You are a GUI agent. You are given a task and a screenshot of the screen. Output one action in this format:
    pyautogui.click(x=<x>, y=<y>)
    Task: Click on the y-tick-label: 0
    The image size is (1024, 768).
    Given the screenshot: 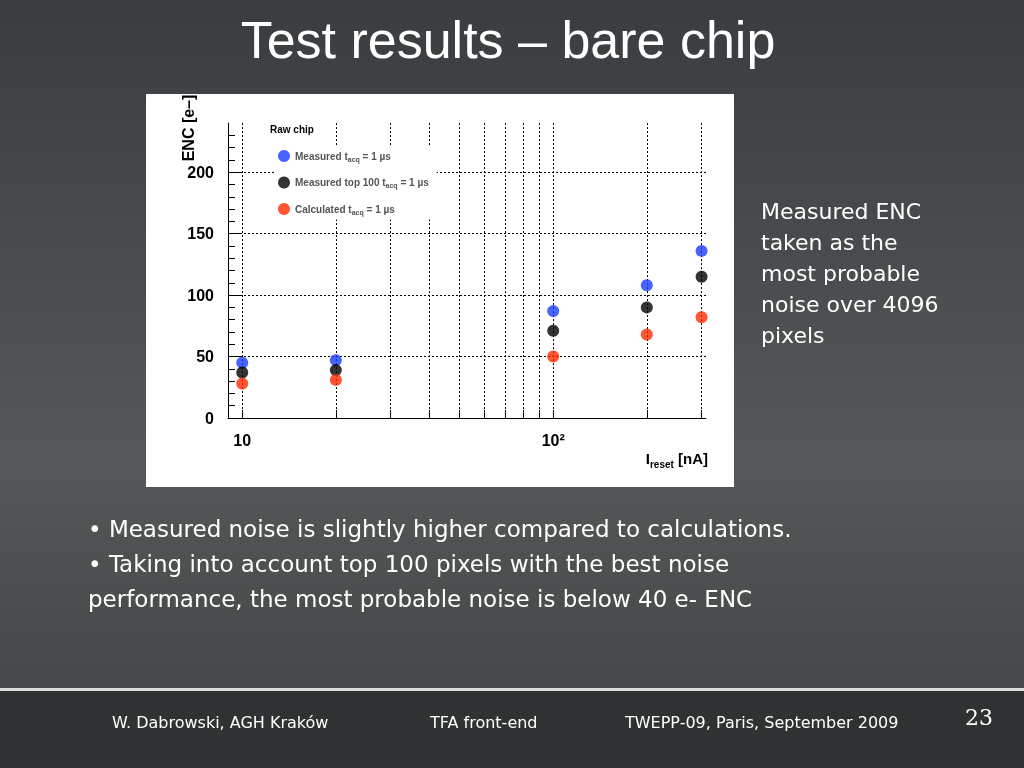 What is the action you would take?
    pyautogui.click(x=210, y=418)
    